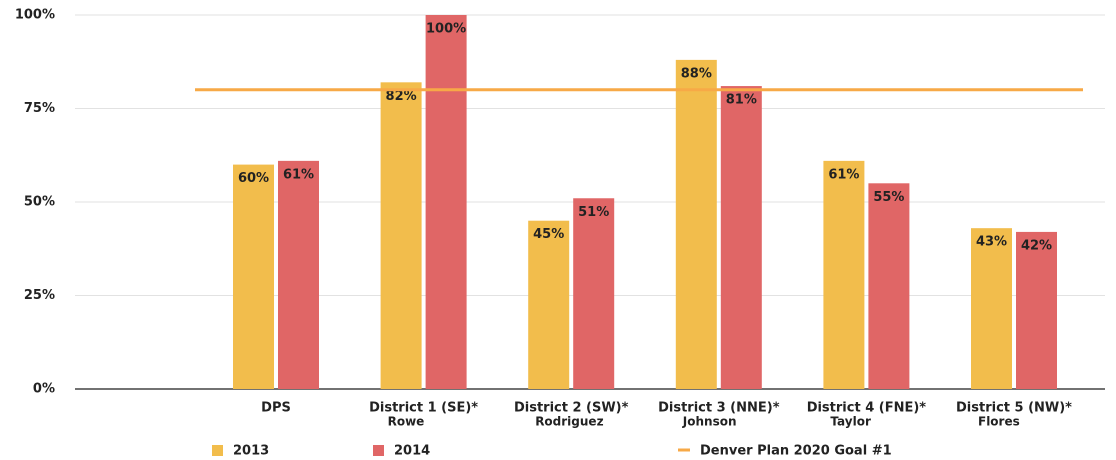  Describe the element at coordinates (446, 29) in the screenshot. I see `value-label: 100%` at that location.